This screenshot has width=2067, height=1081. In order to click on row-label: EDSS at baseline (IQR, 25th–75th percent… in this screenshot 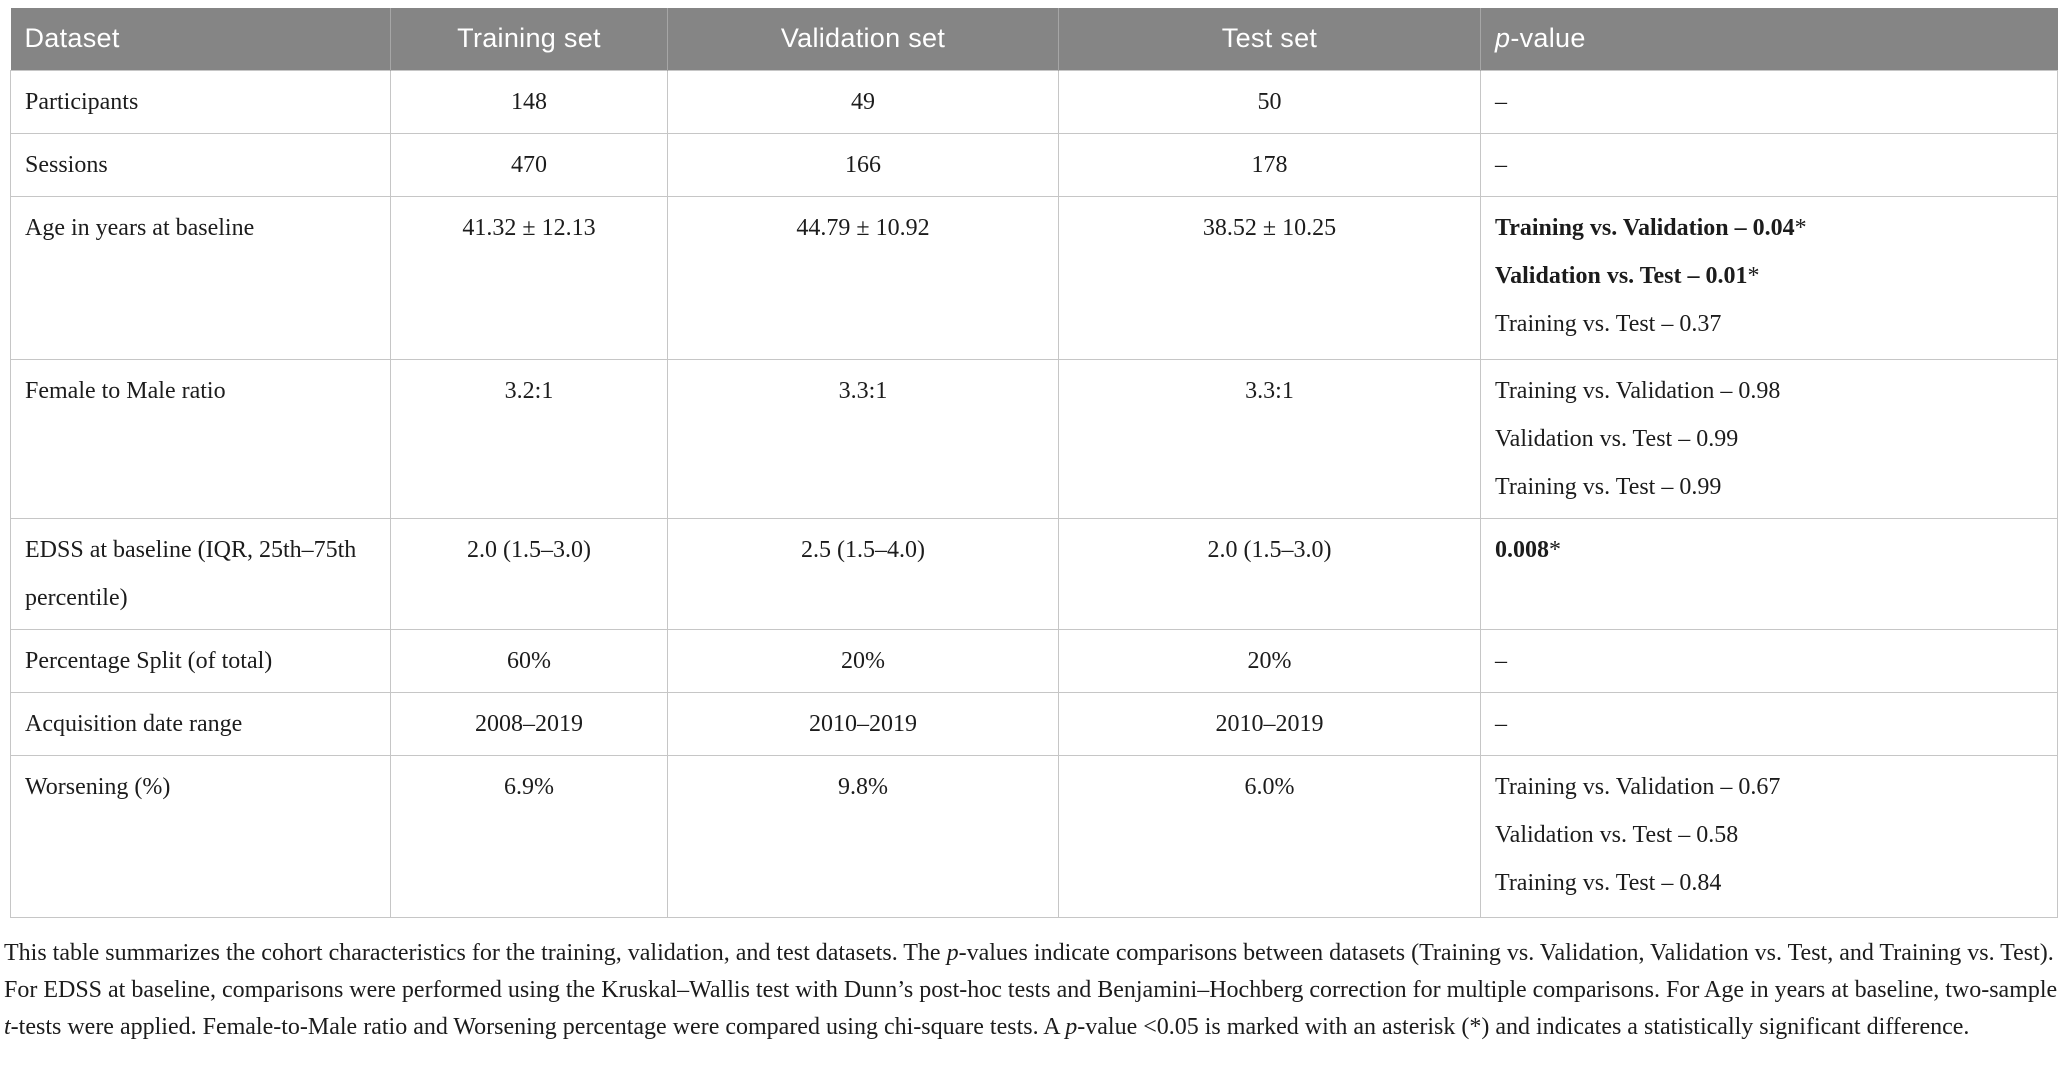, I will do `click(200, 573)`.